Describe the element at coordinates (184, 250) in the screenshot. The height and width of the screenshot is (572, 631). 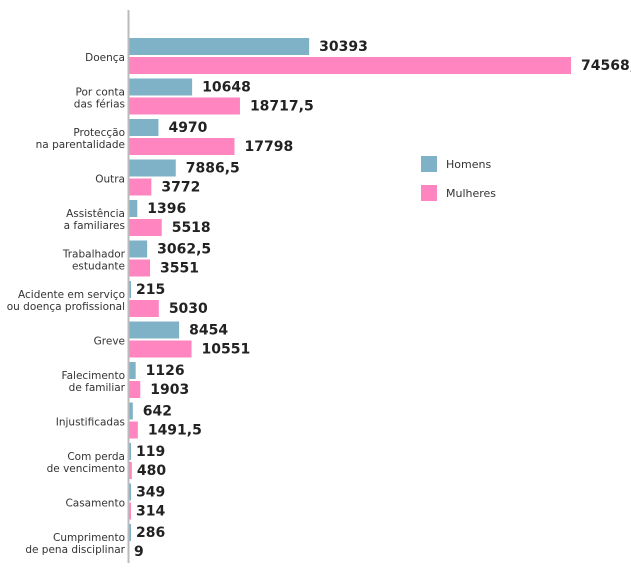
I see `data-label: 3062,5` at that location.